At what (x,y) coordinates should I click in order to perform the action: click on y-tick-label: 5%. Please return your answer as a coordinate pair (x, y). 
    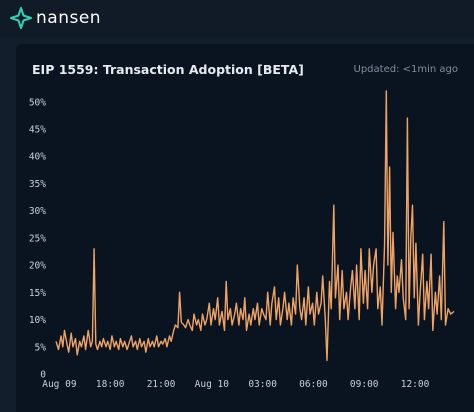
    Looking at the image, I should click on (41, 347).